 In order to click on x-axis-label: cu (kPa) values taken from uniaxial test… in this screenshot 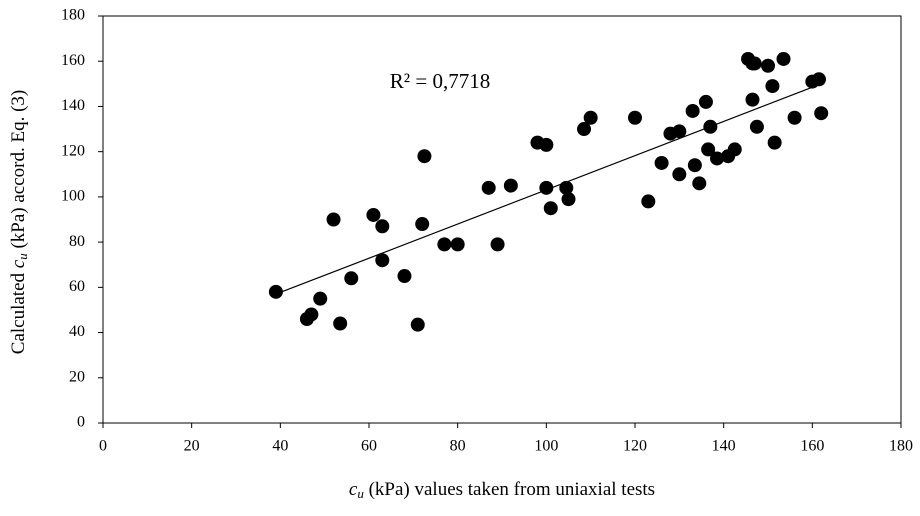, I will do `click(502, 490)`.